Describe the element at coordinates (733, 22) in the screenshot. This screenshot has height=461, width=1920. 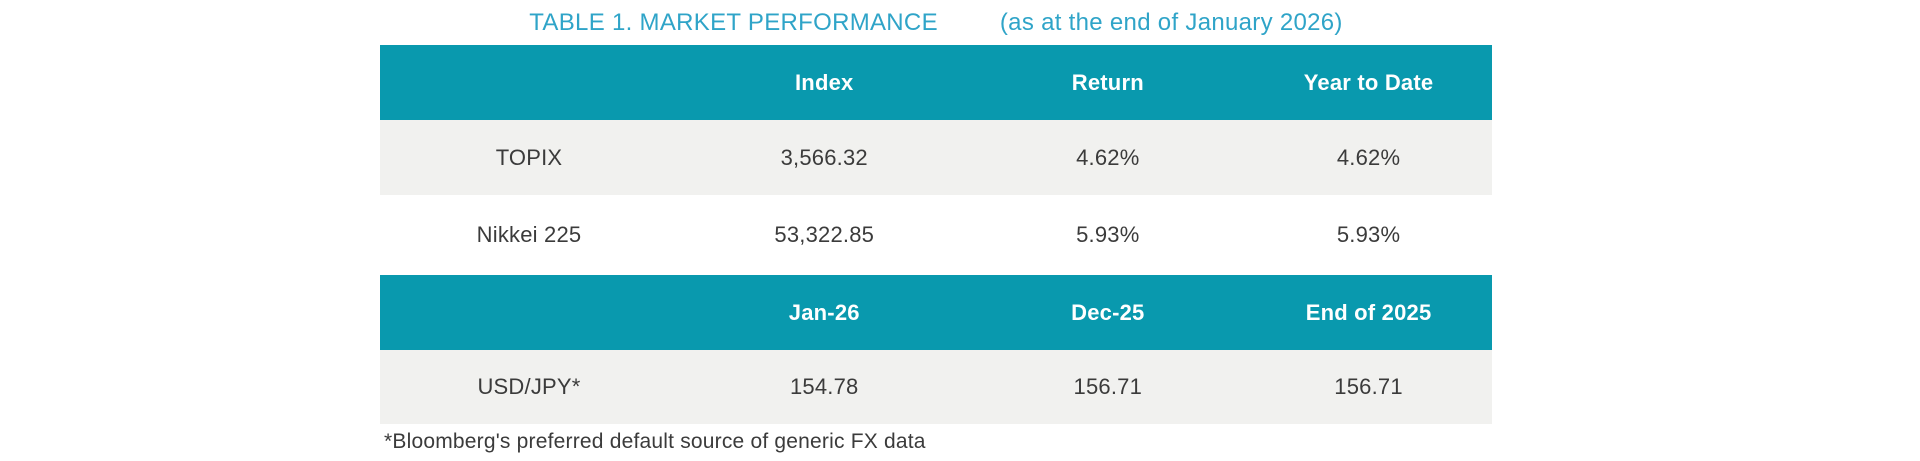
I see `table-title-main: TABLE 1. MARKET PERFORMANCE` at that location.